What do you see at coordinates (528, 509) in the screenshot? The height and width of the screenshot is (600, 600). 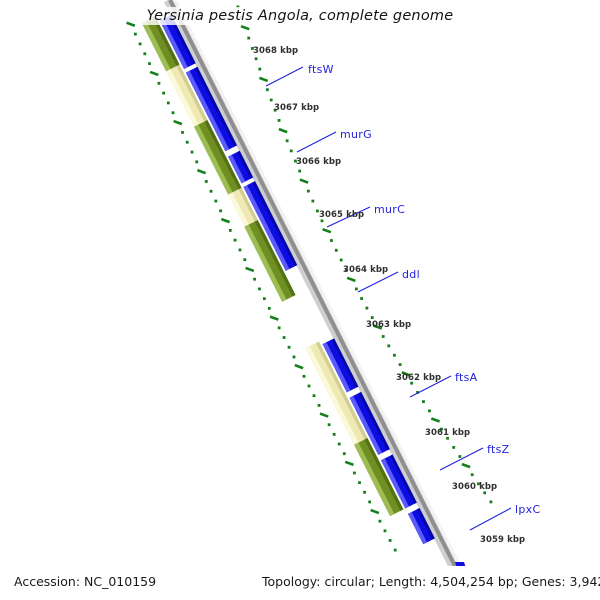 I see `gene-label-lpxC: lpxC` at bounding box center [528, 509].